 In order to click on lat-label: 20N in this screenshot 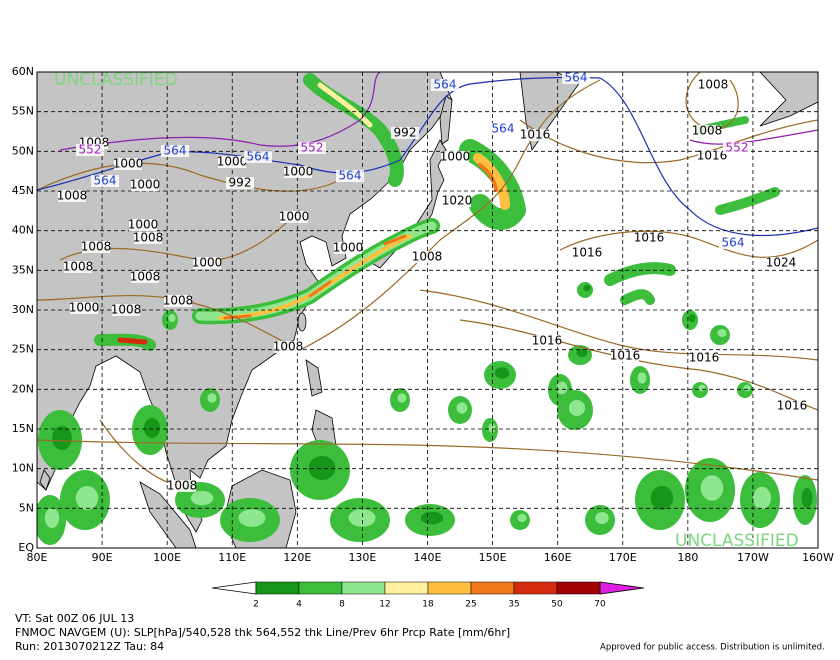, I will do `click(23, 388)`.